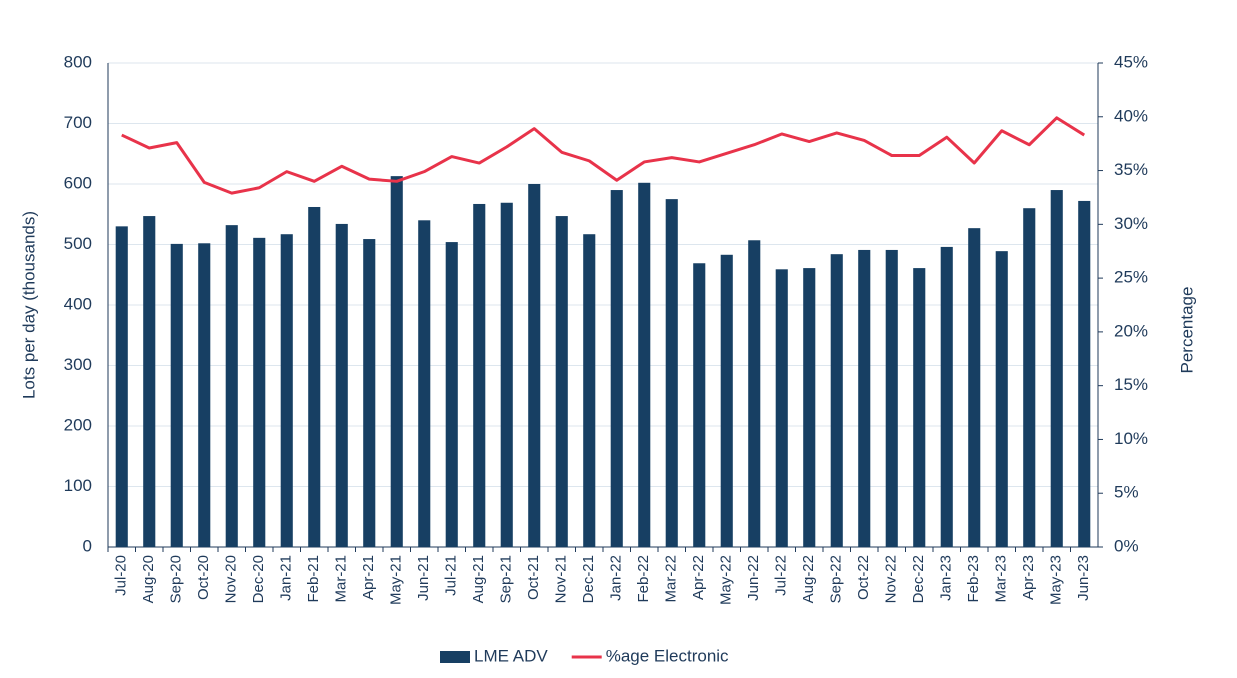 The width and height of the screenshot is (1237, 678). I want to click on x-tick-label: Apr-21, so click(368, 577).